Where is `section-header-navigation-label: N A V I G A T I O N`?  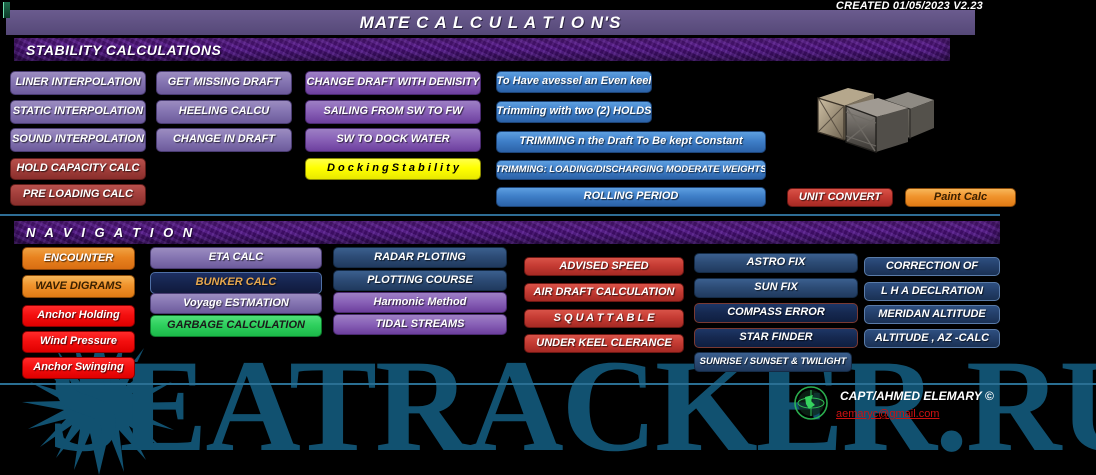
section-header-navigation-label: N A V I G A T I O N is located at coordinates (111, 232).